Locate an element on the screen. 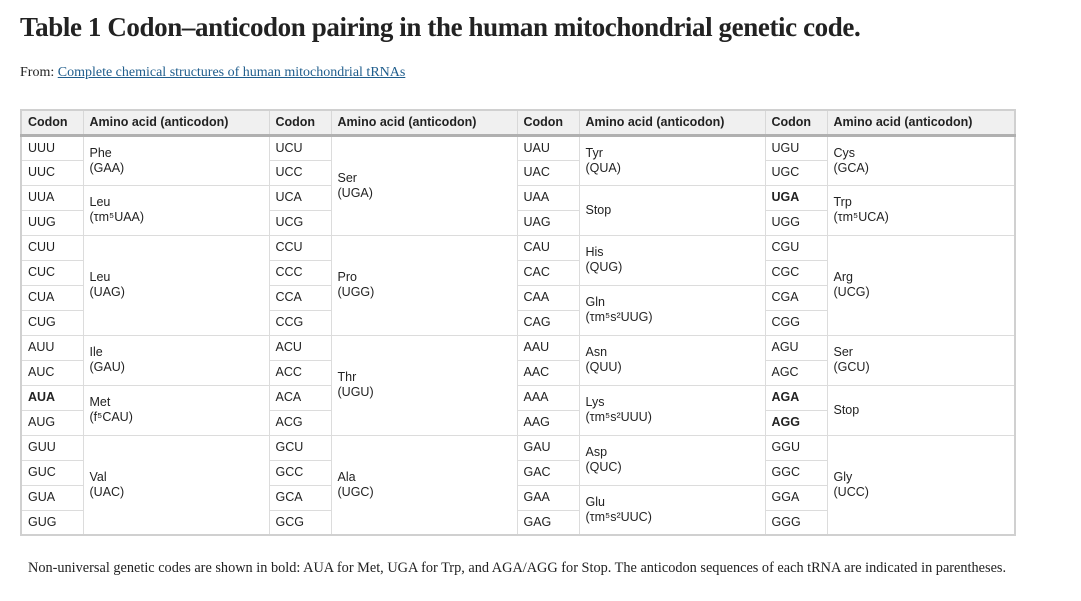  codon-cell: AUG is located at coordinates (52, 422).